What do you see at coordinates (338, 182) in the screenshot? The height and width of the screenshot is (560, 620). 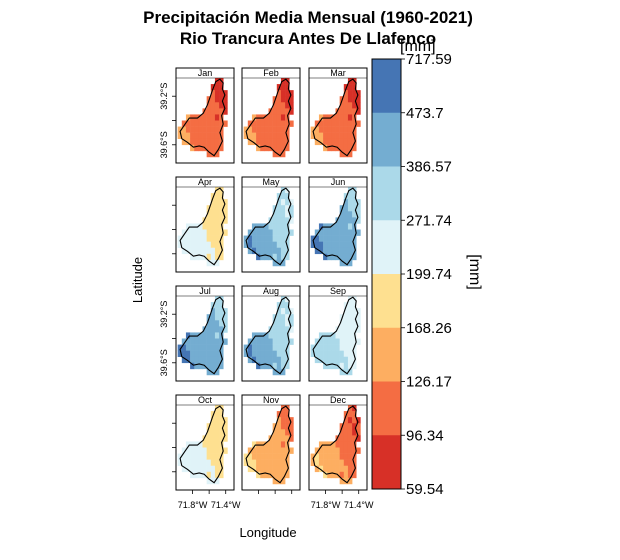 I see `panel-title: Jun` at bounding box center [338, 182].